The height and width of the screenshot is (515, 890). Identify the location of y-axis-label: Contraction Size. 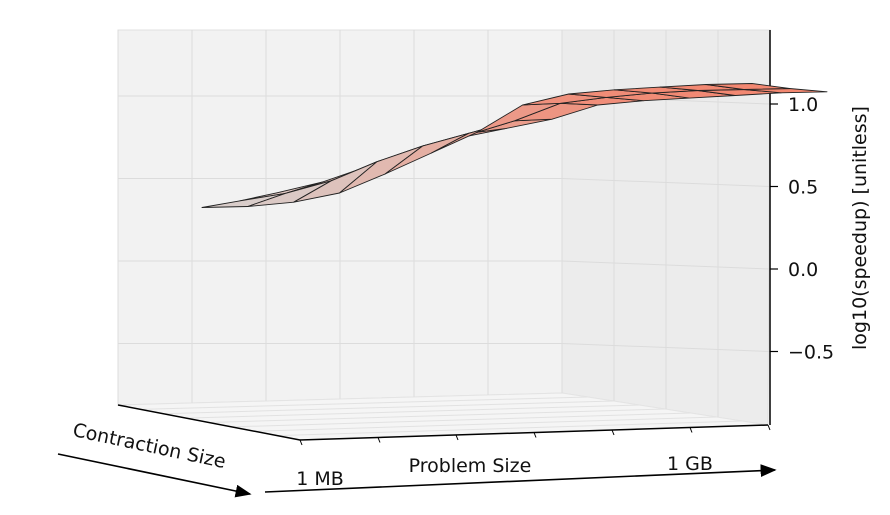
(149, 446).